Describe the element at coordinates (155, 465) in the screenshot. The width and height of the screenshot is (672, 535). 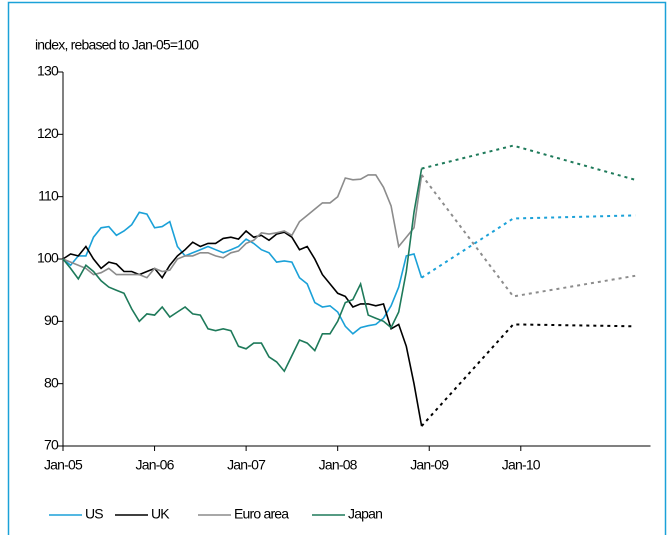
I see `x-tick-label: Jan-06` at that location.